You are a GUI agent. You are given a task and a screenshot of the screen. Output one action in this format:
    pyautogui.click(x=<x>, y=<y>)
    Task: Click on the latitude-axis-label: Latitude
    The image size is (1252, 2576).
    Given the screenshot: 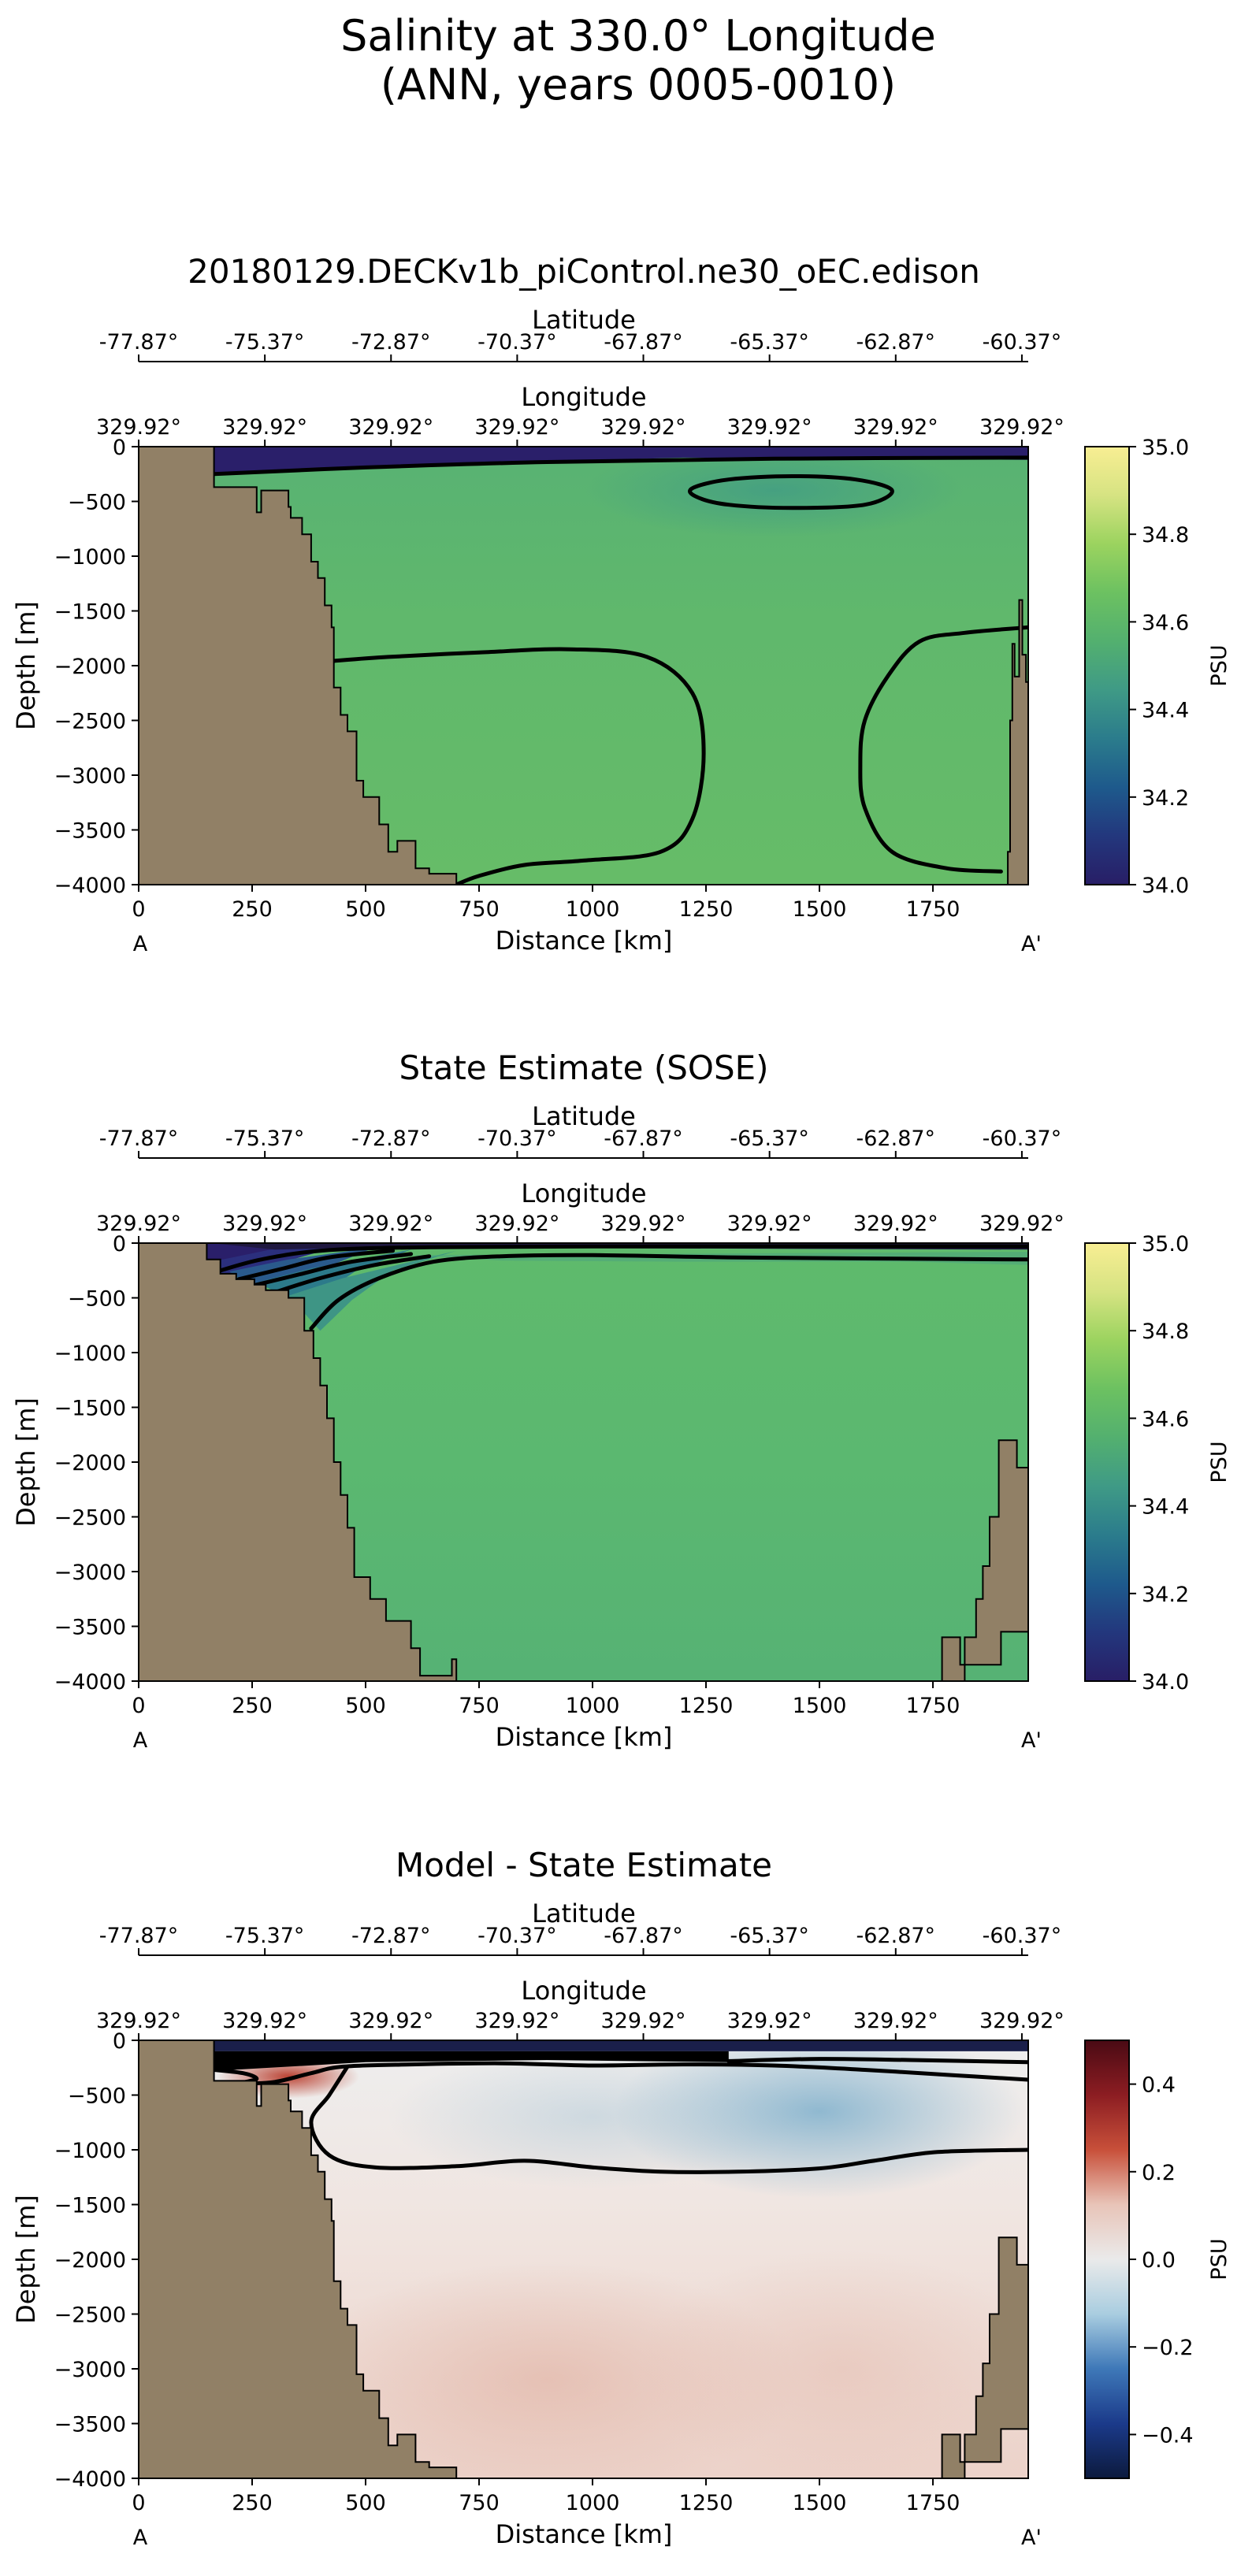 What is the action you would take?
    pyautogui.click(x=584, y=1116)
    